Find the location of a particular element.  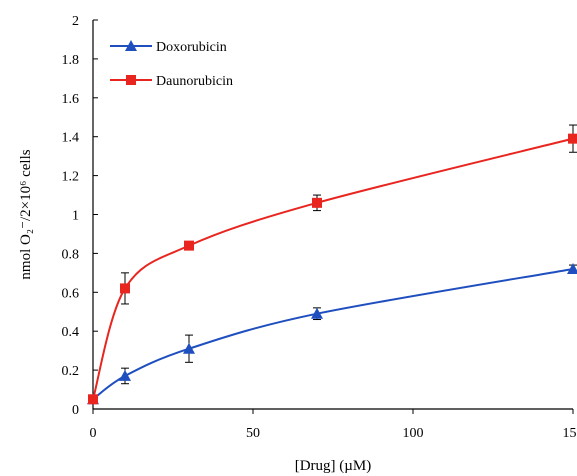

y-tick-label: 2 is located at coordinates (75, 21).